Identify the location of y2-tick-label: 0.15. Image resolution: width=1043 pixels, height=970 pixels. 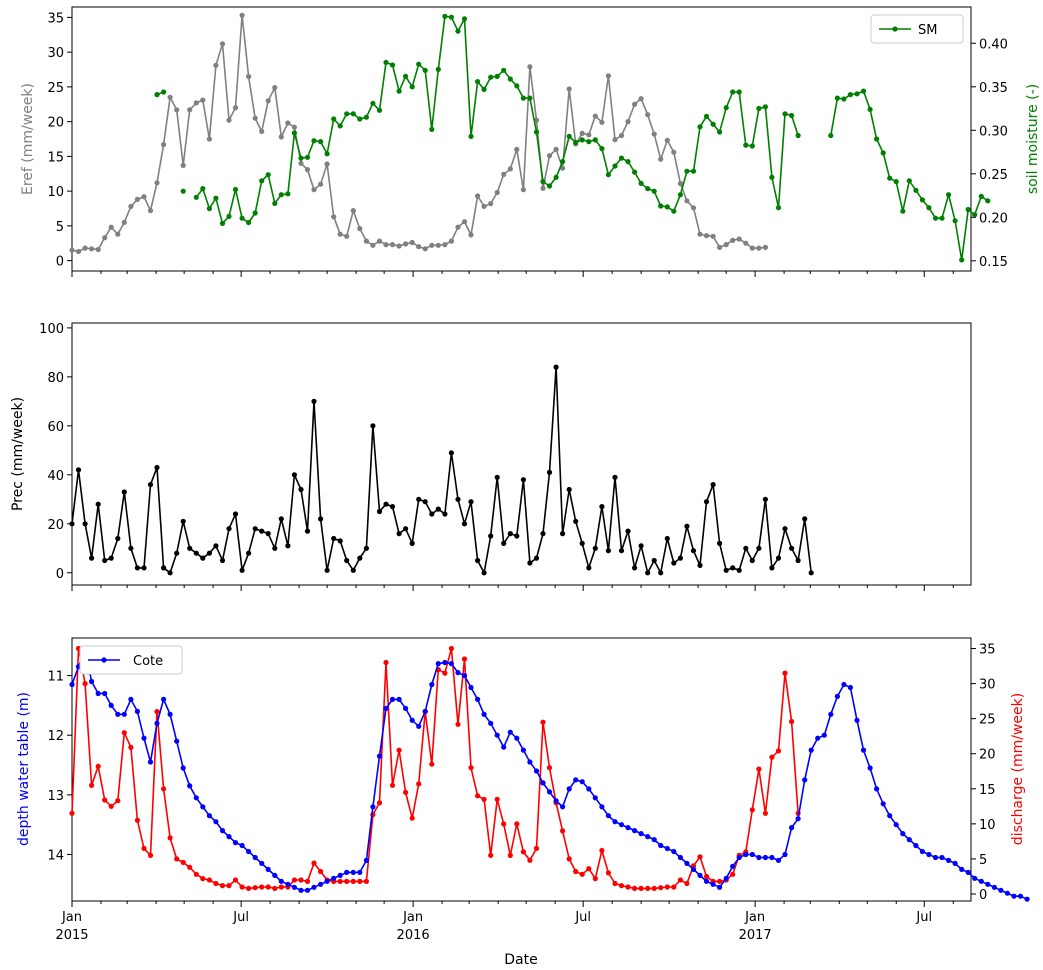
(993, 262).